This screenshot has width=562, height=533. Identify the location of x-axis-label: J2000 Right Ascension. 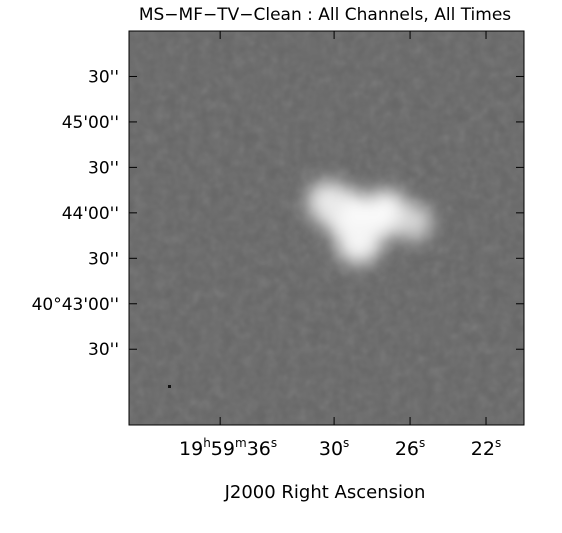
(325, 492).